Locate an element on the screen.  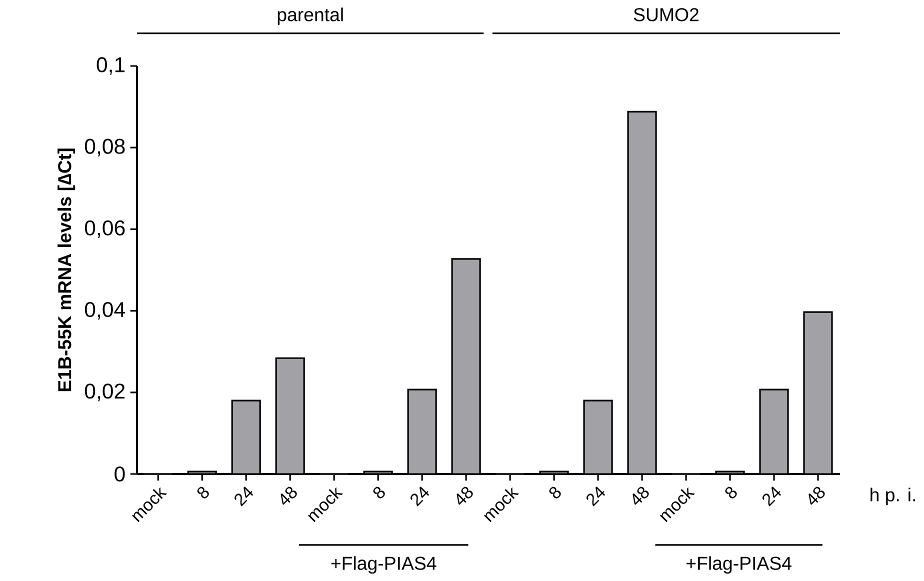
y-axis-title: E1B-55K mRNA levels [∆Ct] is located at coordinates (66, 270).